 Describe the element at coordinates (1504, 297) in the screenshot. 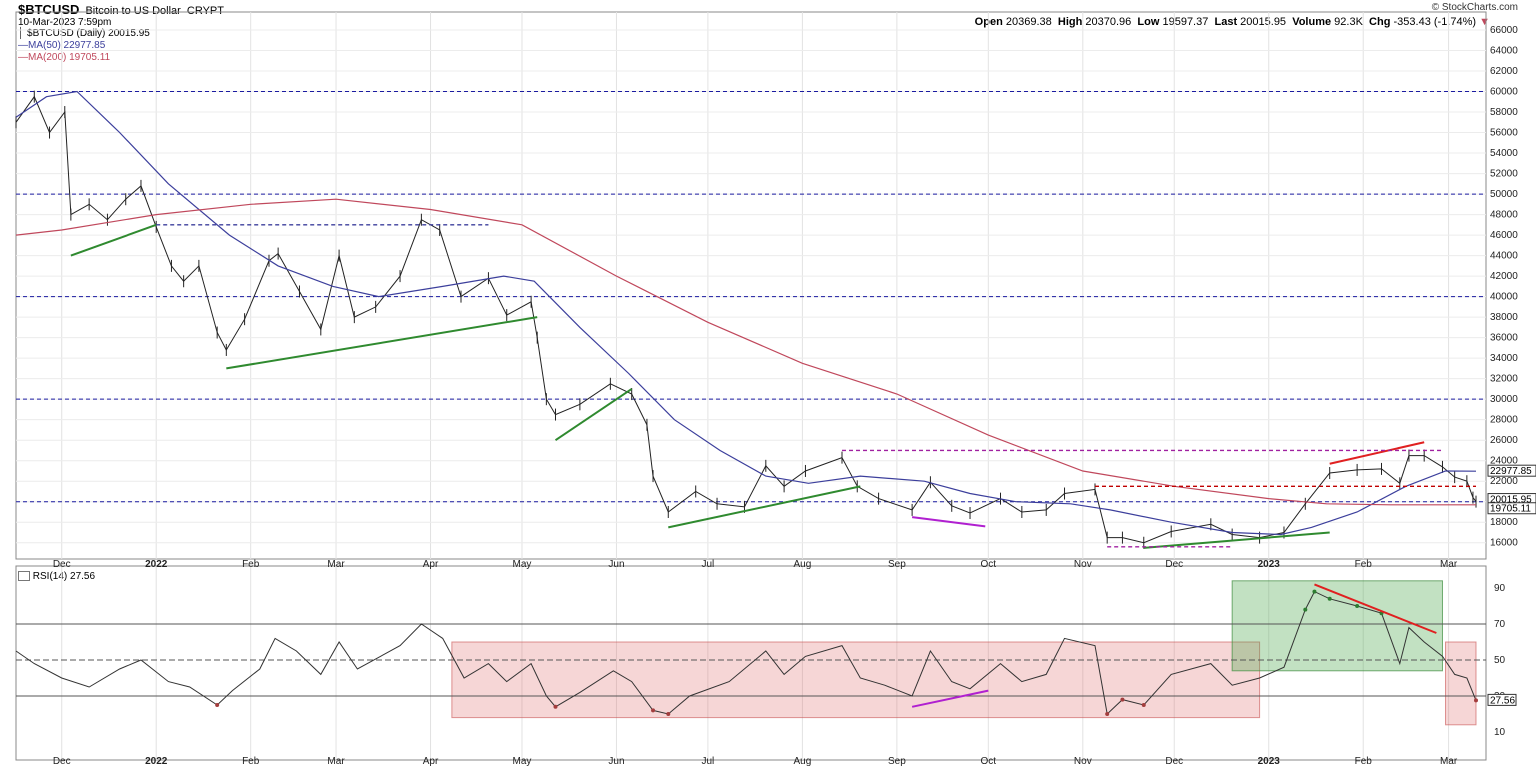

I see `y-tick-label-price: 40000` at that location.